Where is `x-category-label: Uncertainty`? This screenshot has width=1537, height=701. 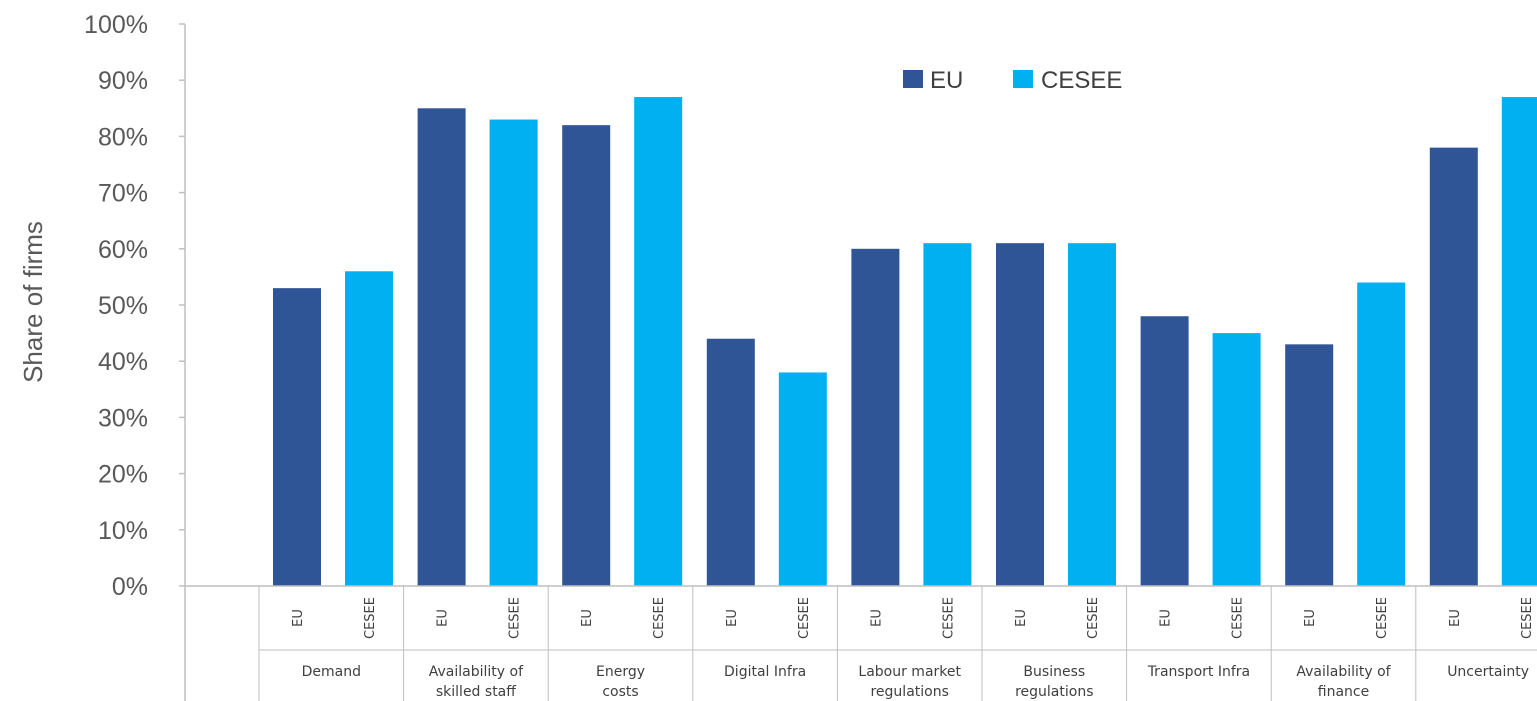 x-category-label: Uncertainty is located at coordinates (1488, 672).